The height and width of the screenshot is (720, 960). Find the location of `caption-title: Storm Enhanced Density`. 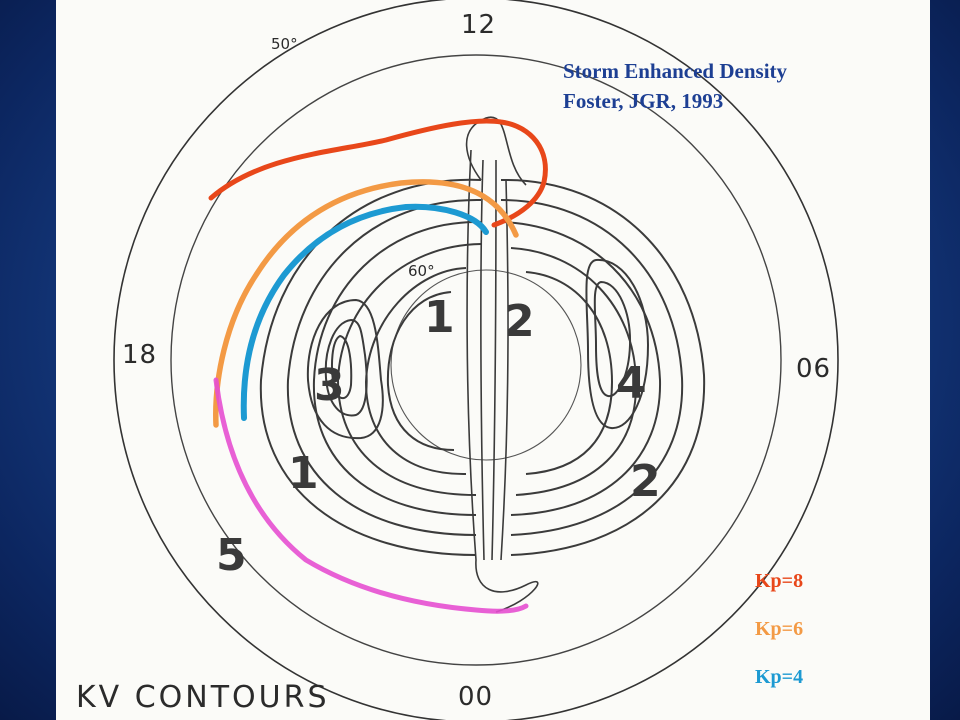

caption-title: Storm Enhanced Density is located at coordinates (675, 71).